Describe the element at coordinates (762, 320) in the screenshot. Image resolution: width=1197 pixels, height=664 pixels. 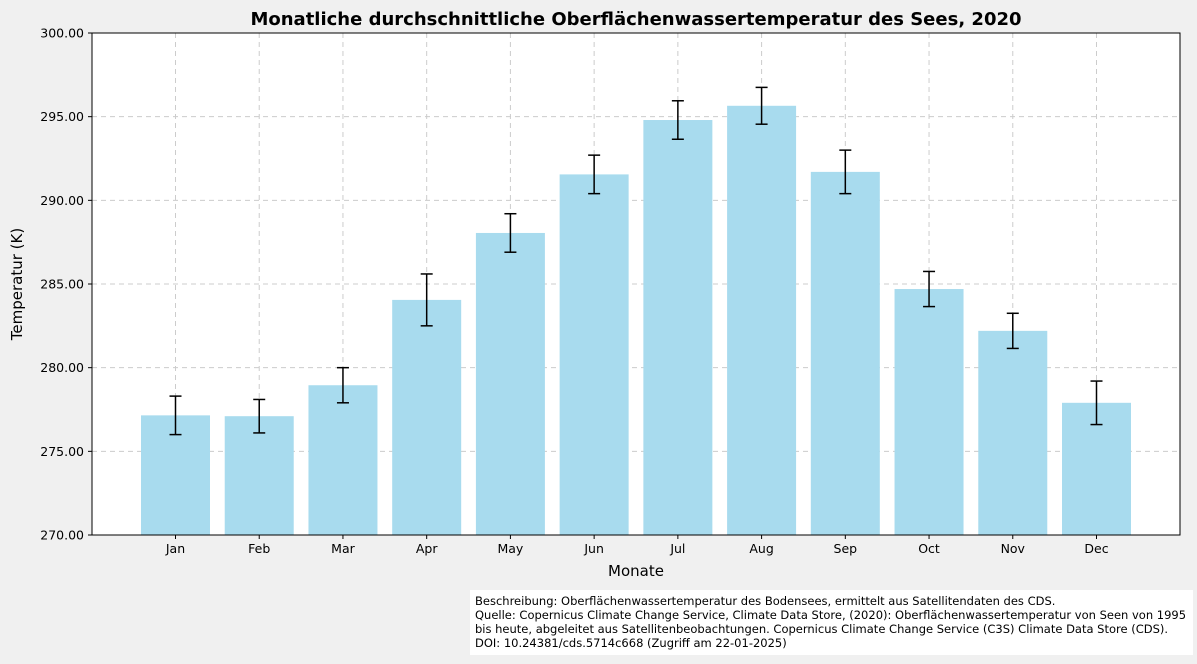
I see `bar-aug` at that location.